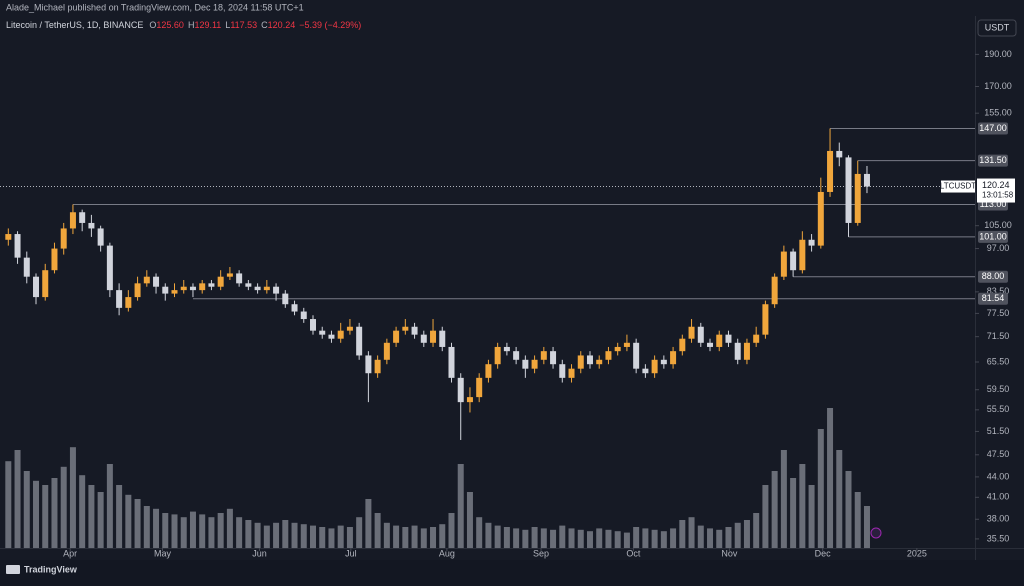 The width and height of the screenshot is (1024, 586). What do you see at coordinates (998, 225) in the screenshot?
I see `y-tick-label: 105.00` at bounding box center [998, 225].